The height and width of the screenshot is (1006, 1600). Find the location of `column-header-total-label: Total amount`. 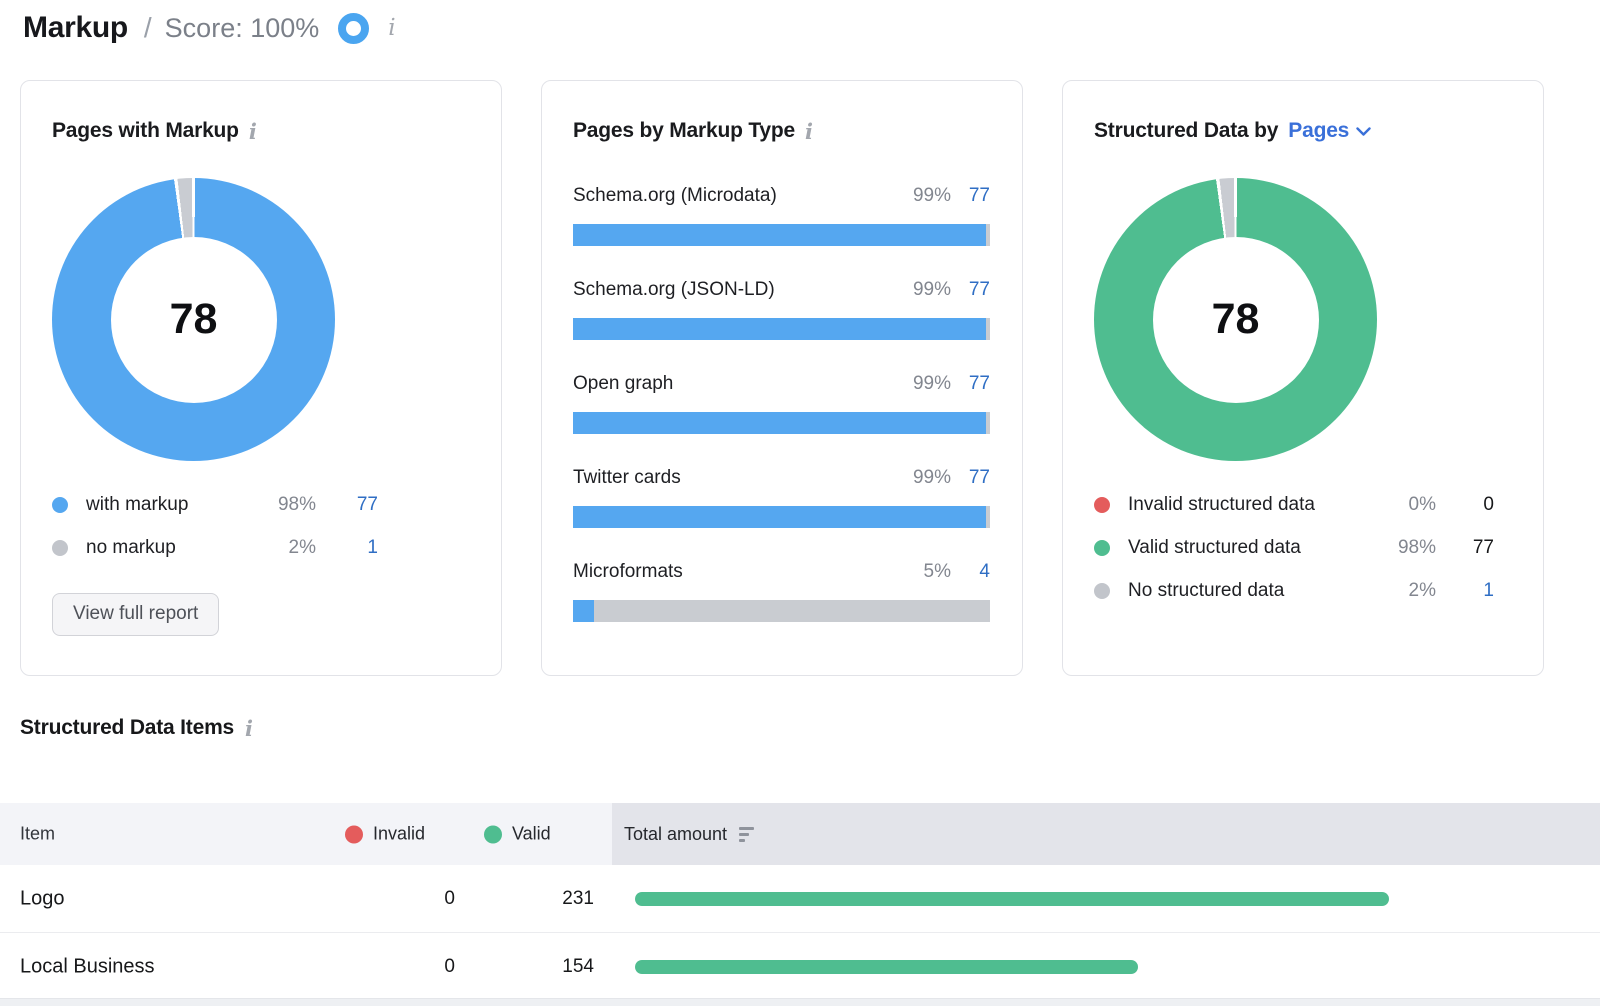

column-header-total-label: Total amount is located at coordinates (676, 833).